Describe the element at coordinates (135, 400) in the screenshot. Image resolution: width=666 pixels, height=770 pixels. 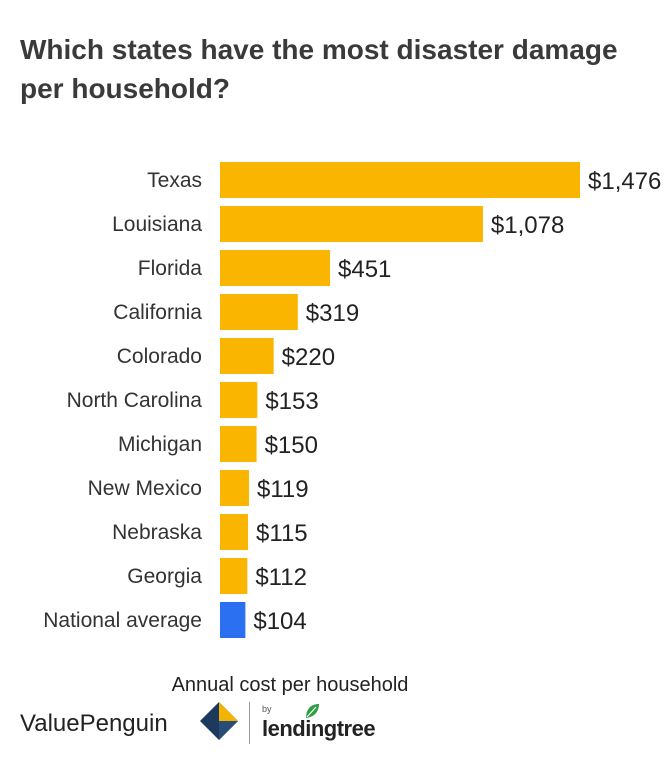
I see `category-label: North Carolina` at that location.